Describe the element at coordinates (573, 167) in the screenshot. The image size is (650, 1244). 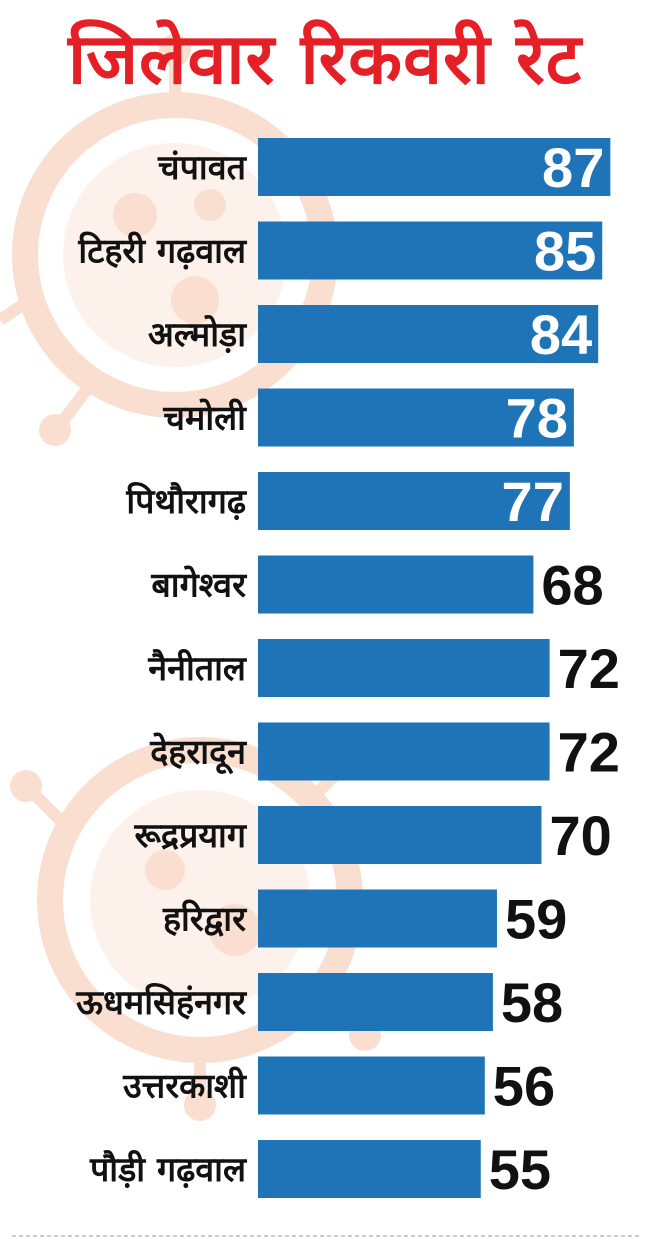
I see `value-label-1: 87` at that location.